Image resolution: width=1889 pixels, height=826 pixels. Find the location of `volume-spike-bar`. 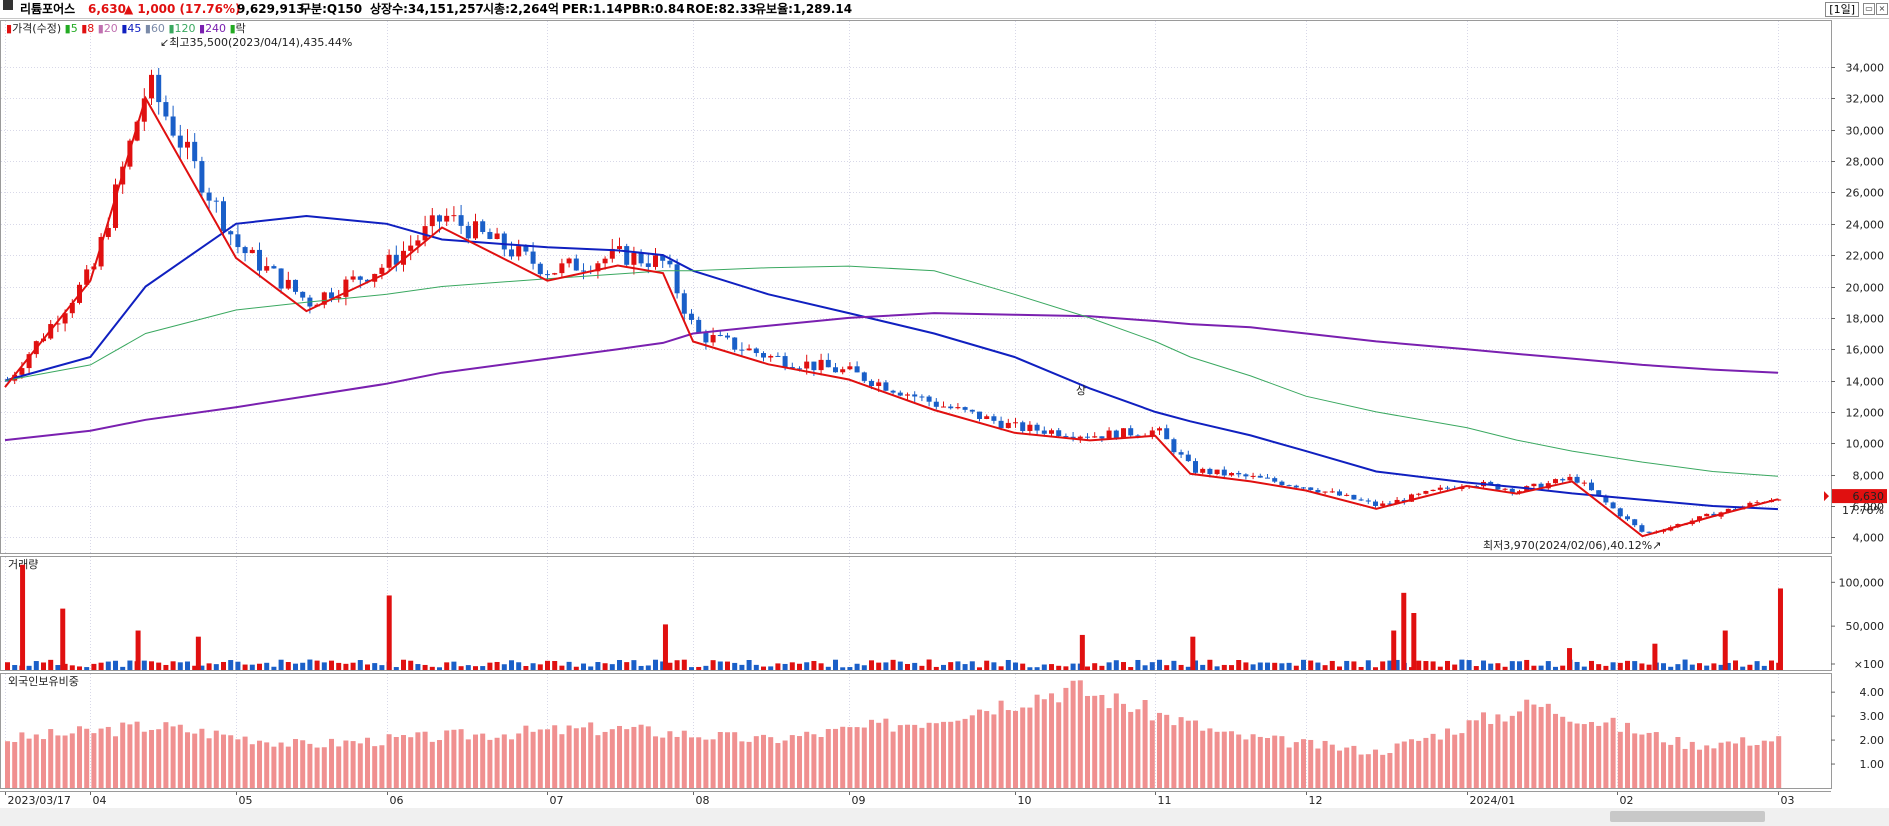

volume-spike-bar is located at coordinates (1414, 641).